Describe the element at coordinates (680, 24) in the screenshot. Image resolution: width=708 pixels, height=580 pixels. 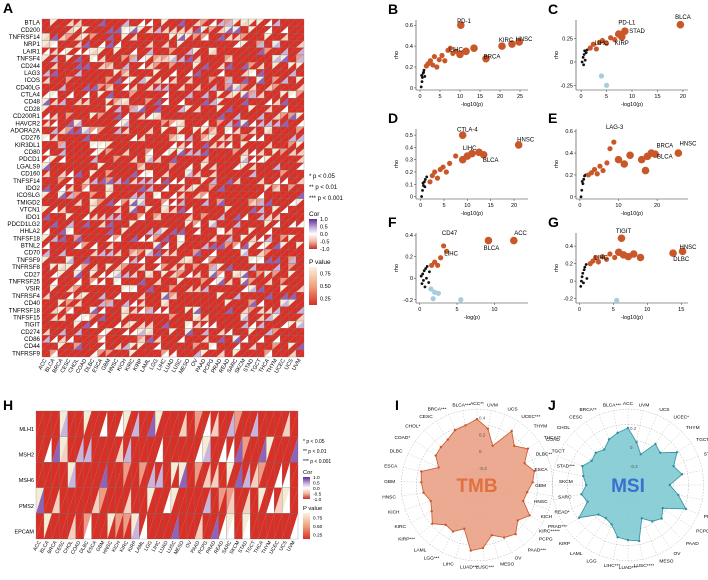
I see `c-point-orange` at that location.